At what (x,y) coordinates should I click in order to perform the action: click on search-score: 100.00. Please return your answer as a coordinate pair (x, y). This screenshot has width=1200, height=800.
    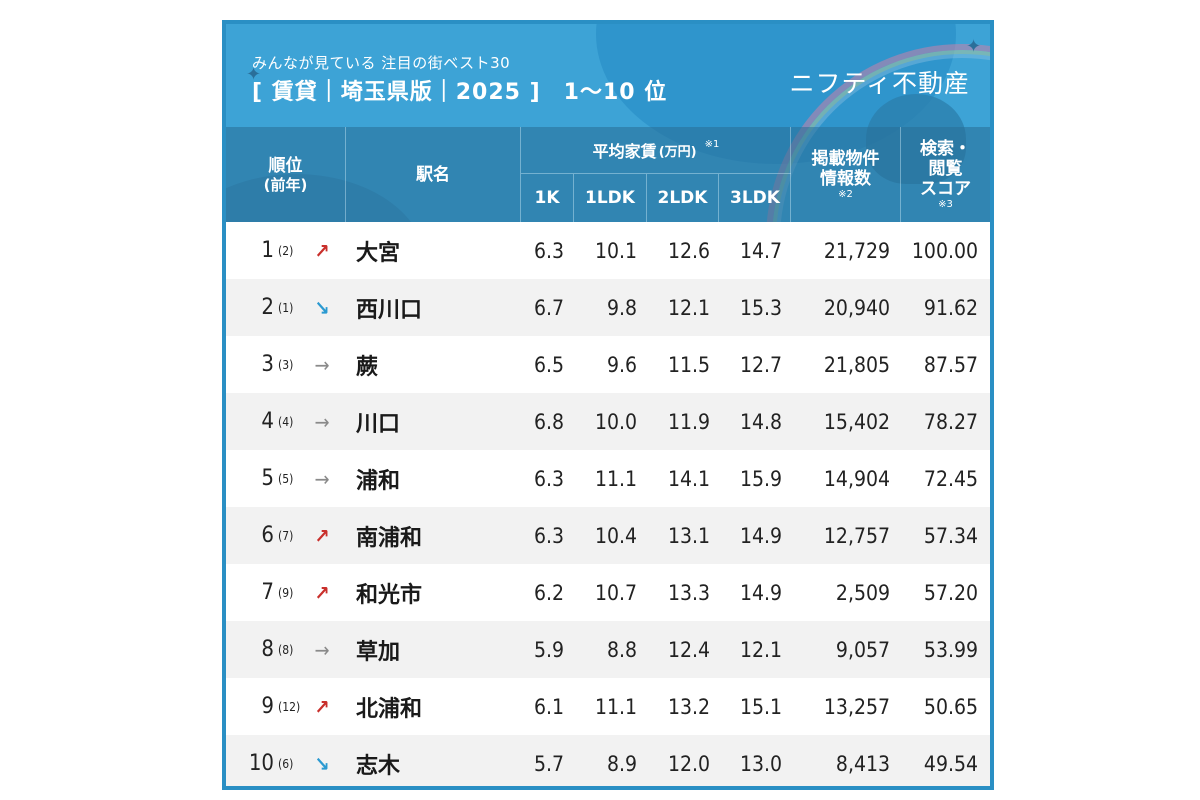
    Looking at the image, I should click on (944, 250).